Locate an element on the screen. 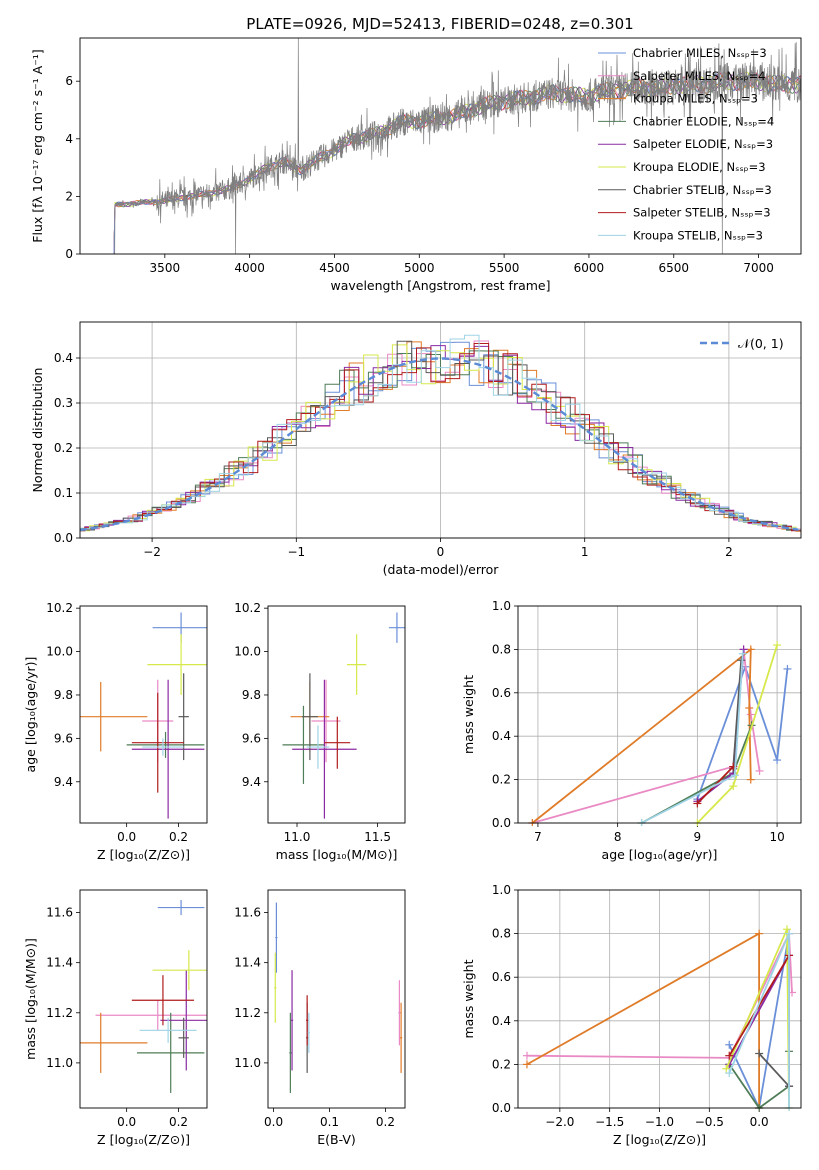  x-tick-label: 1 is located at coordinates (585, 552).